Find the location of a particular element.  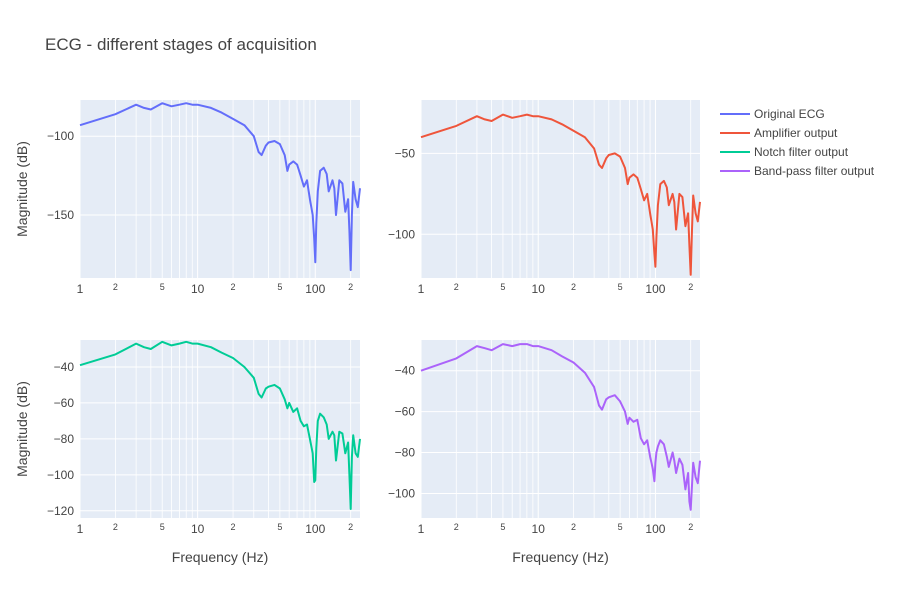

chart-title: ECG - different stages of acquisition is located at coordinates (181, 44).